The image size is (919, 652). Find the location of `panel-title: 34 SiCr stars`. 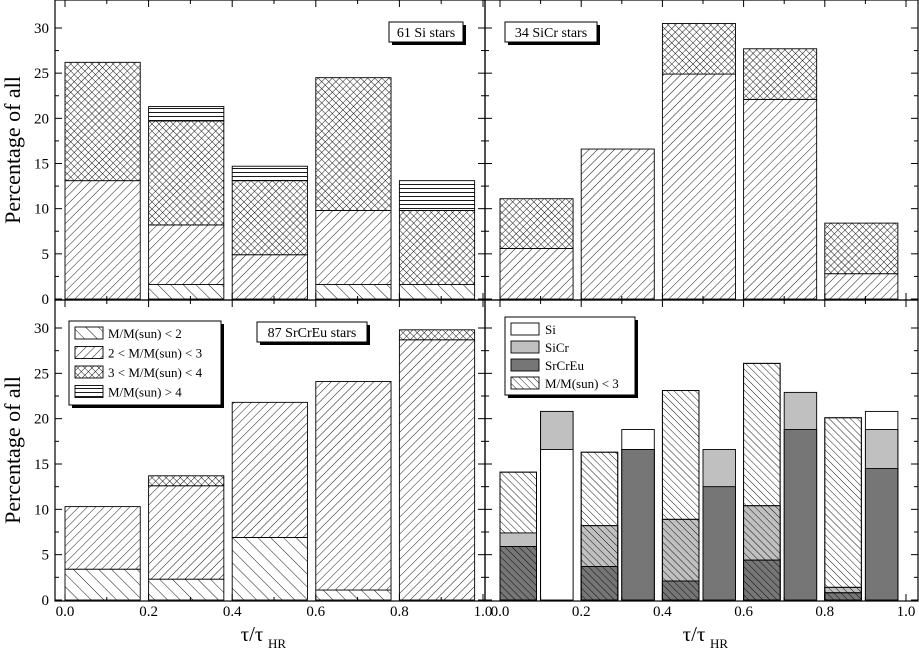

panel-title: 34 SiCr stars is located at coordinates (551, 33).